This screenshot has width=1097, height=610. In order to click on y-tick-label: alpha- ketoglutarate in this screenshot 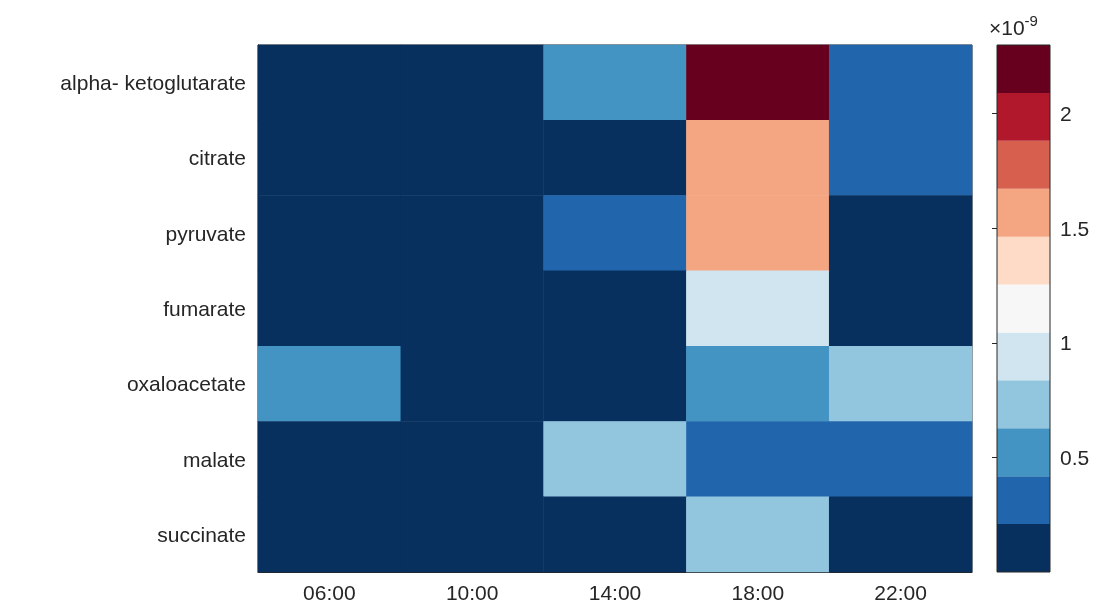, I will do `click(153, 83)`.